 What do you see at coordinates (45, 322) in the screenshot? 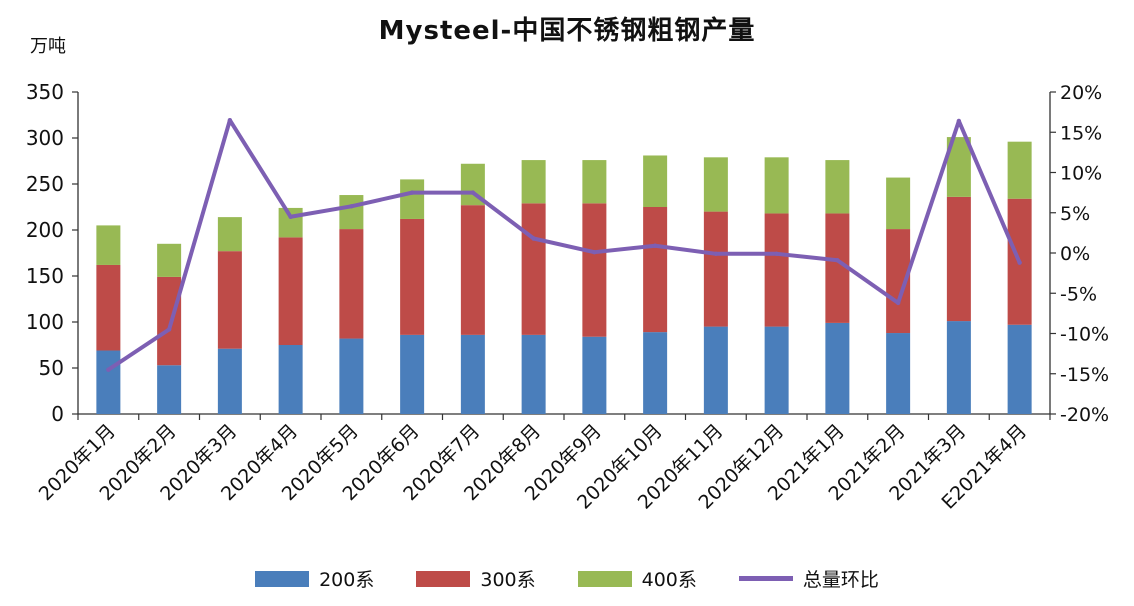
I see `left-axis-tick-label: 100` at bounding box center [45, 322].